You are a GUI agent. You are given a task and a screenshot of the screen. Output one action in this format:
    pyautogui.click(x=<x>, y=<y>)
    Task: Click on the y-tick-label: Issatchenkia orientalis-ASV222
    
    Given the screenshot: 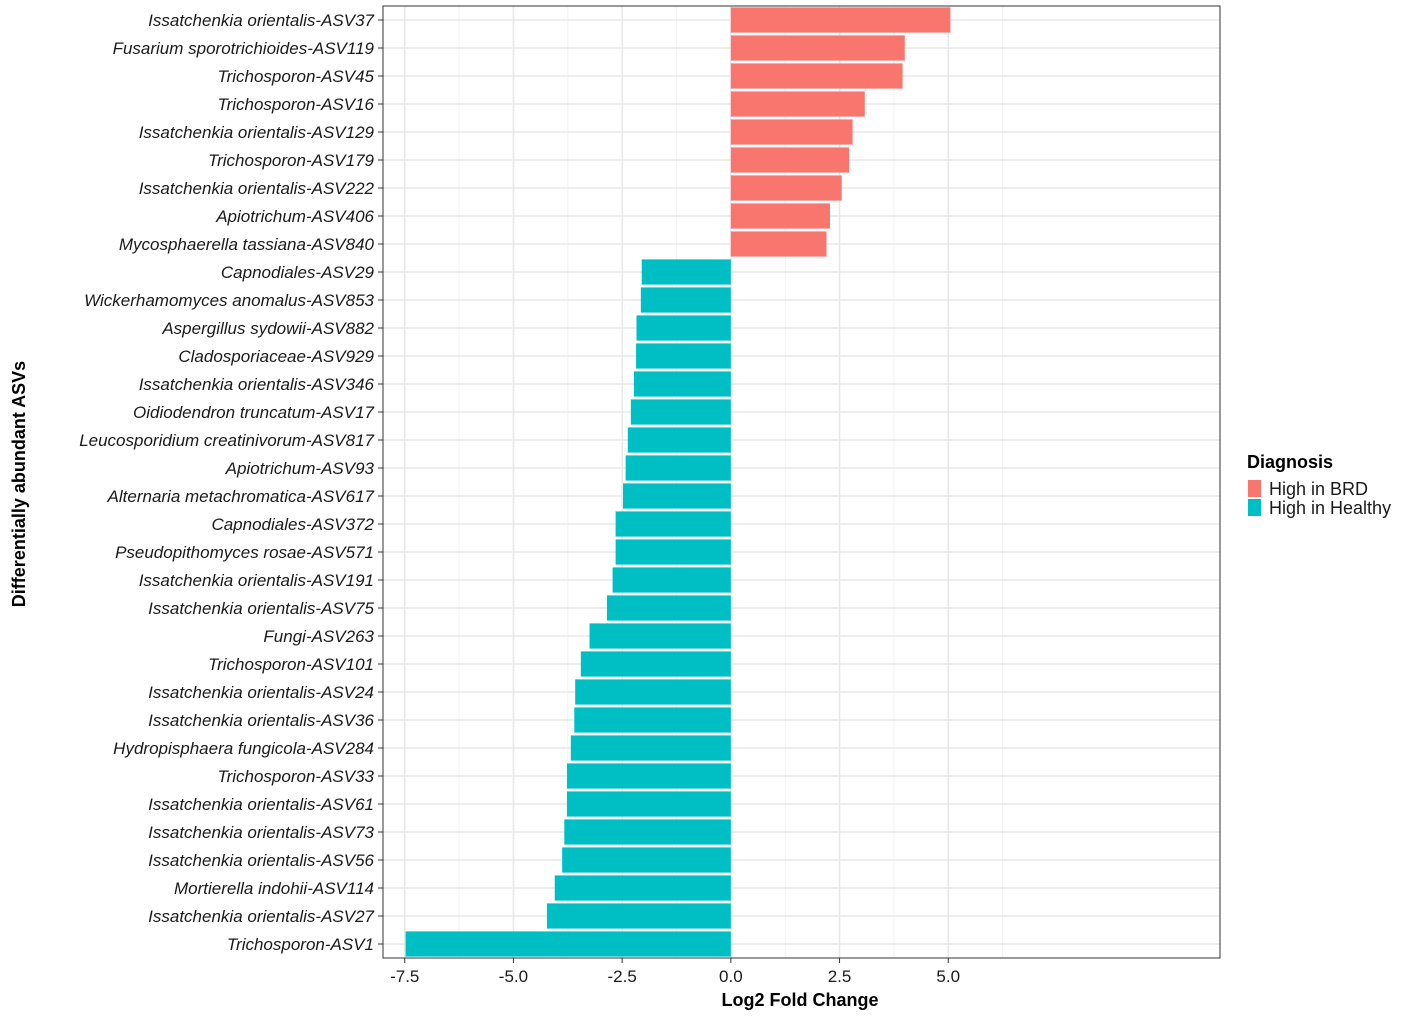 What is the action you would take?
    pyautogui.click(x=257, y=188)
    